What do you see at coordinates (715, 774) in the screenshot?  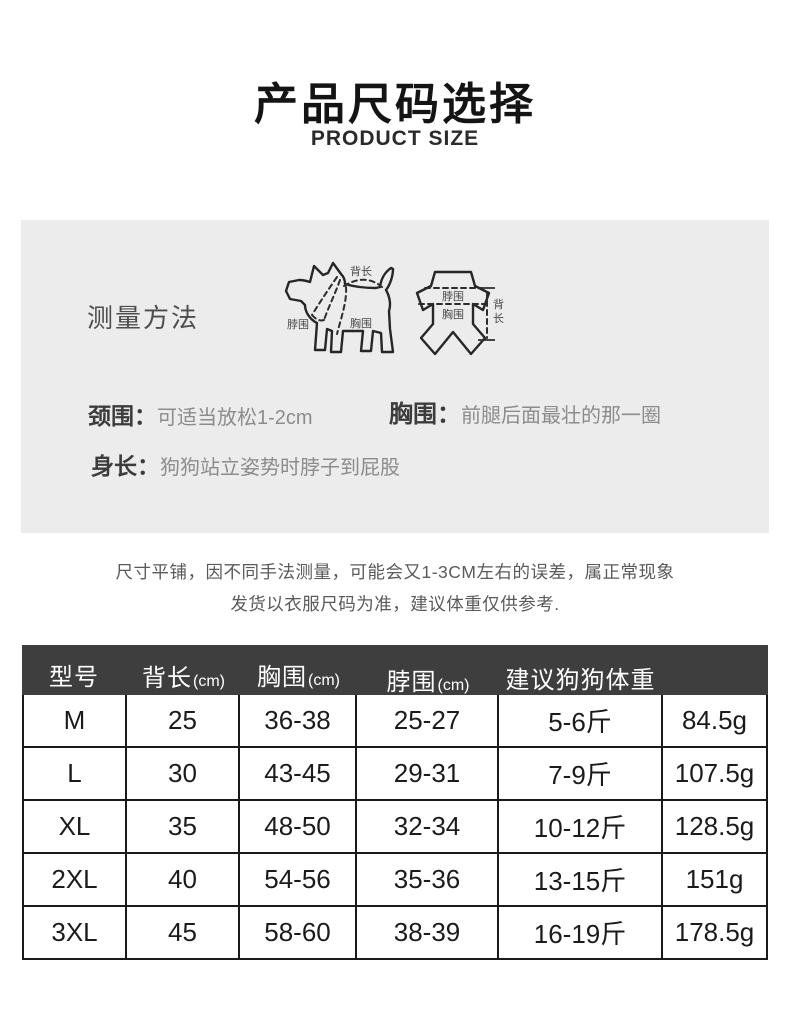 I see `table-cell: 107.5g` at bounding box center [715, 774].